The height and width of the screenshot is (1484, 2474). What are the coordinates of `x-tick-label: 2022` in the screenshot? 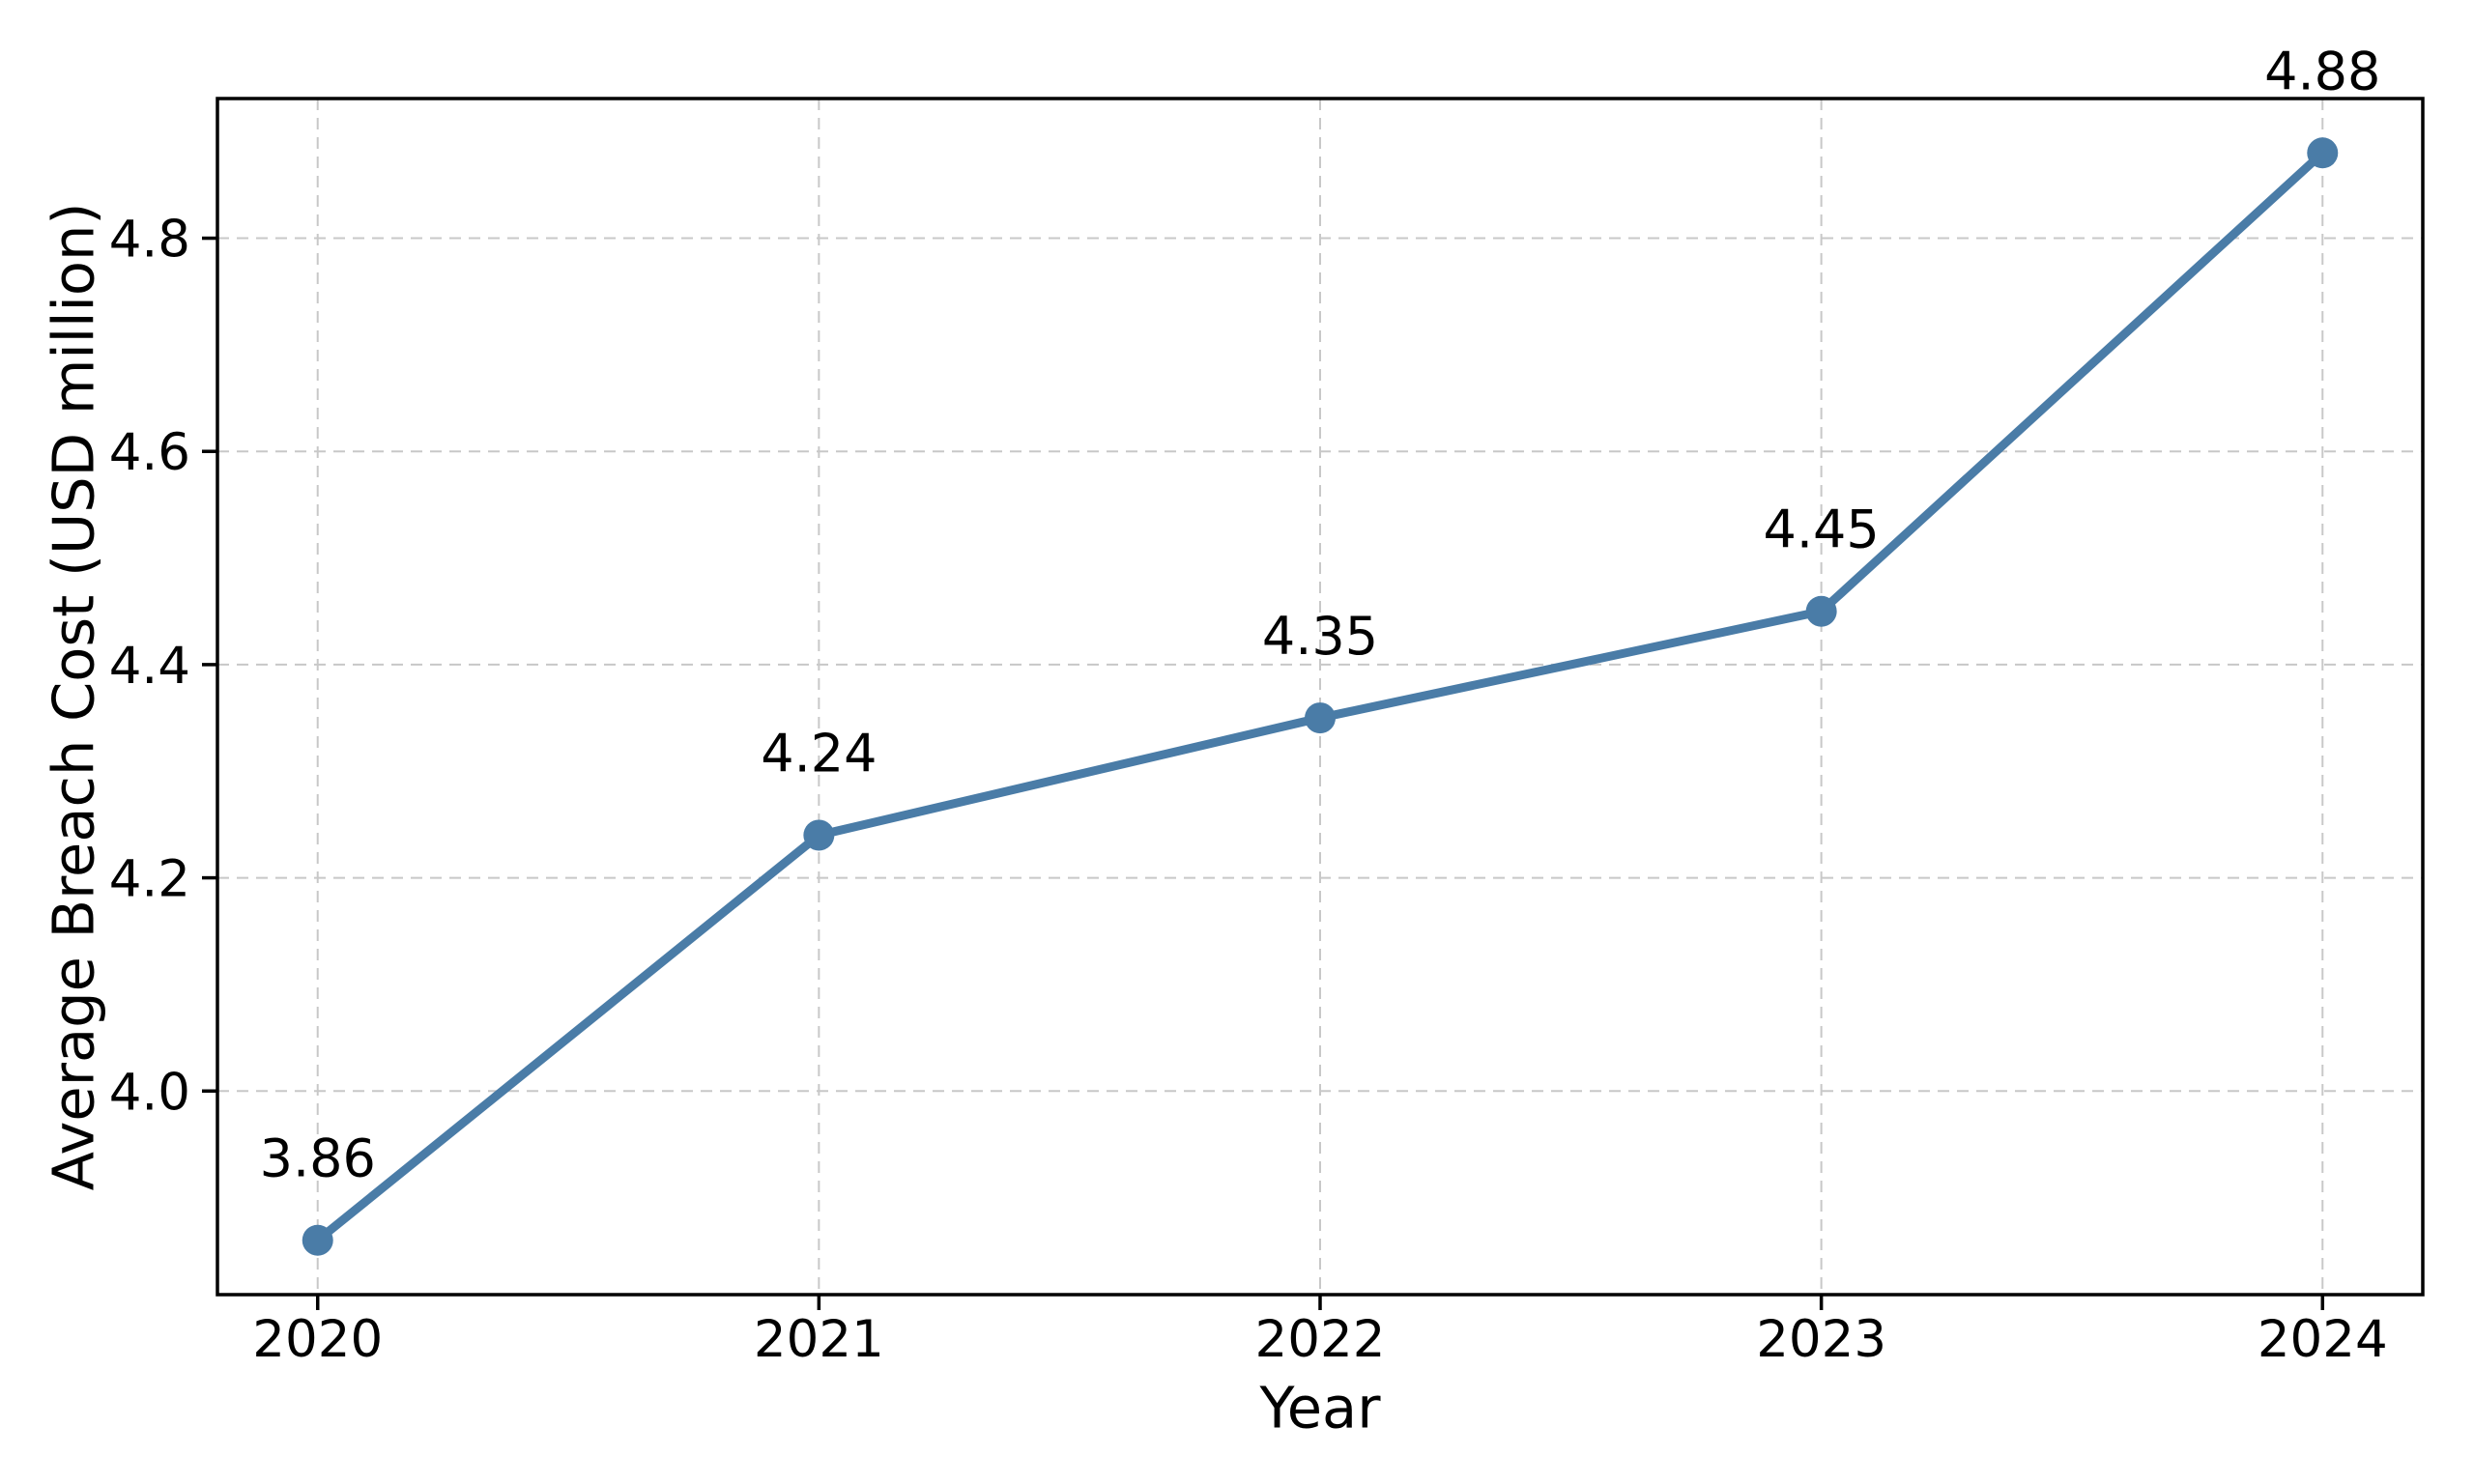 It's located at (1321, 1339).